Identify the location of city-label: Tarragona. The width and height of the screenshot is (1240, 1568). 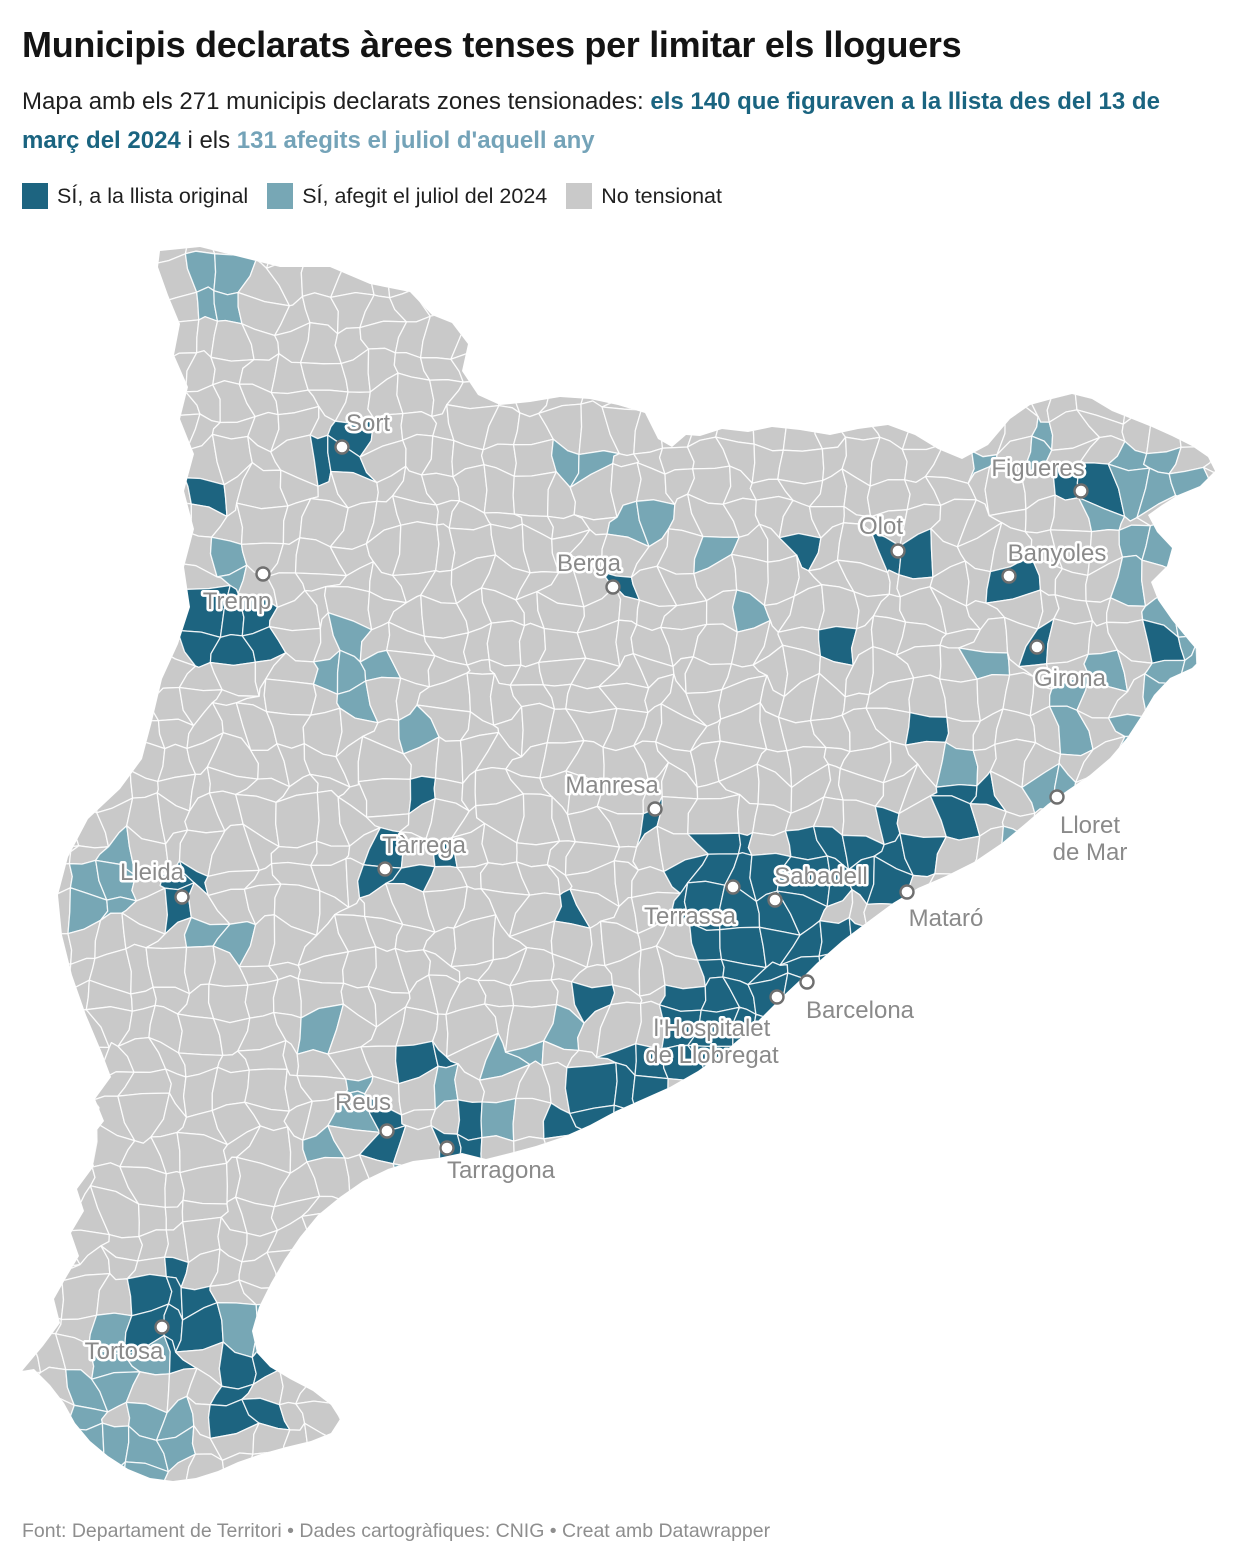
(501, 1170).